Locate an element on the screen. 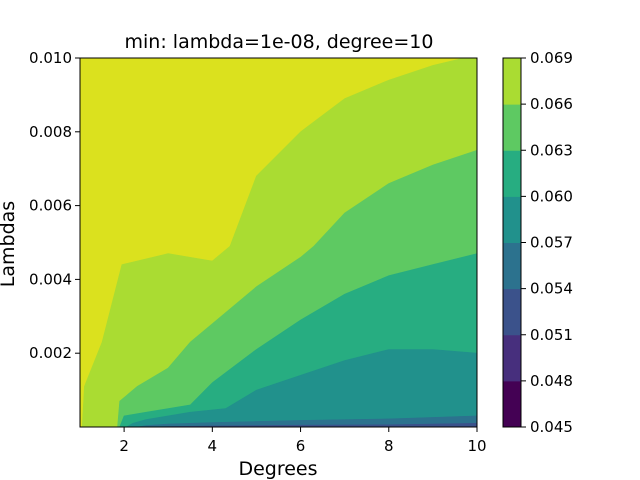 The height and width of the screenshot is (480, 640). colorbar-tick-label: 0.063 is located at coordinates (551, 150).